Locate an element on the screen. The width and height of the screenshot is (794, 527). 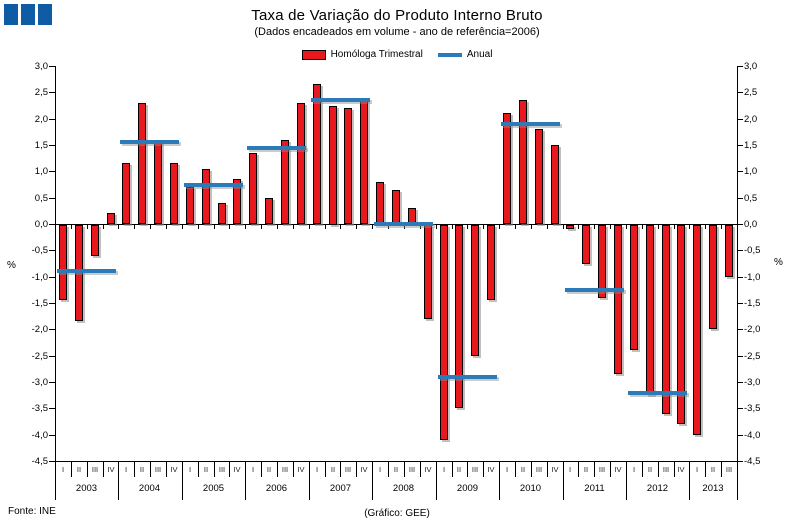
annual-line-2006 is located at coordinates (276, 148).